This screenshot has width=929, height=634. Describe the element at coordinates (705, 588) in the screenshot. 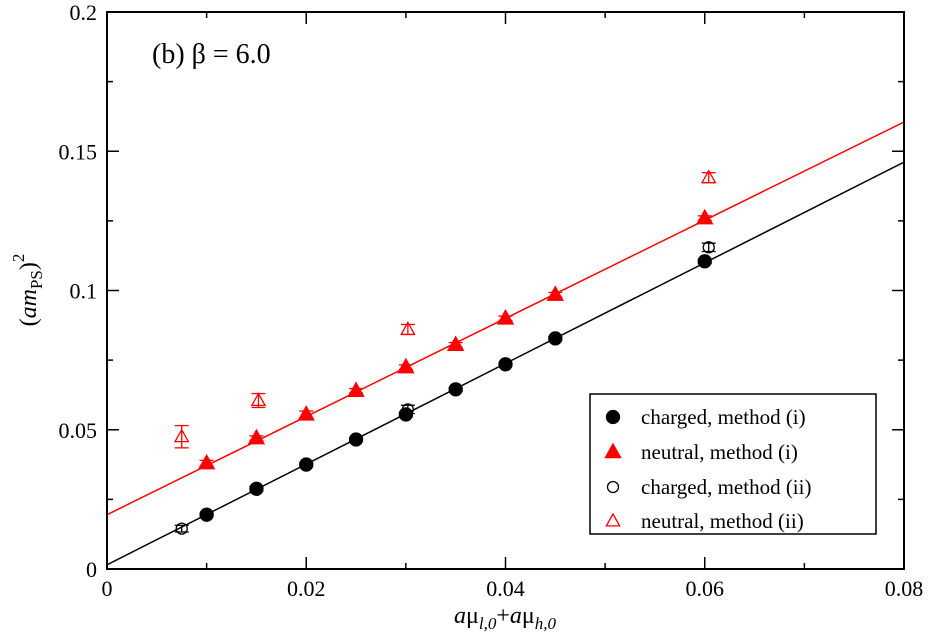

I see `x-tick-label: 0.06` at that location.